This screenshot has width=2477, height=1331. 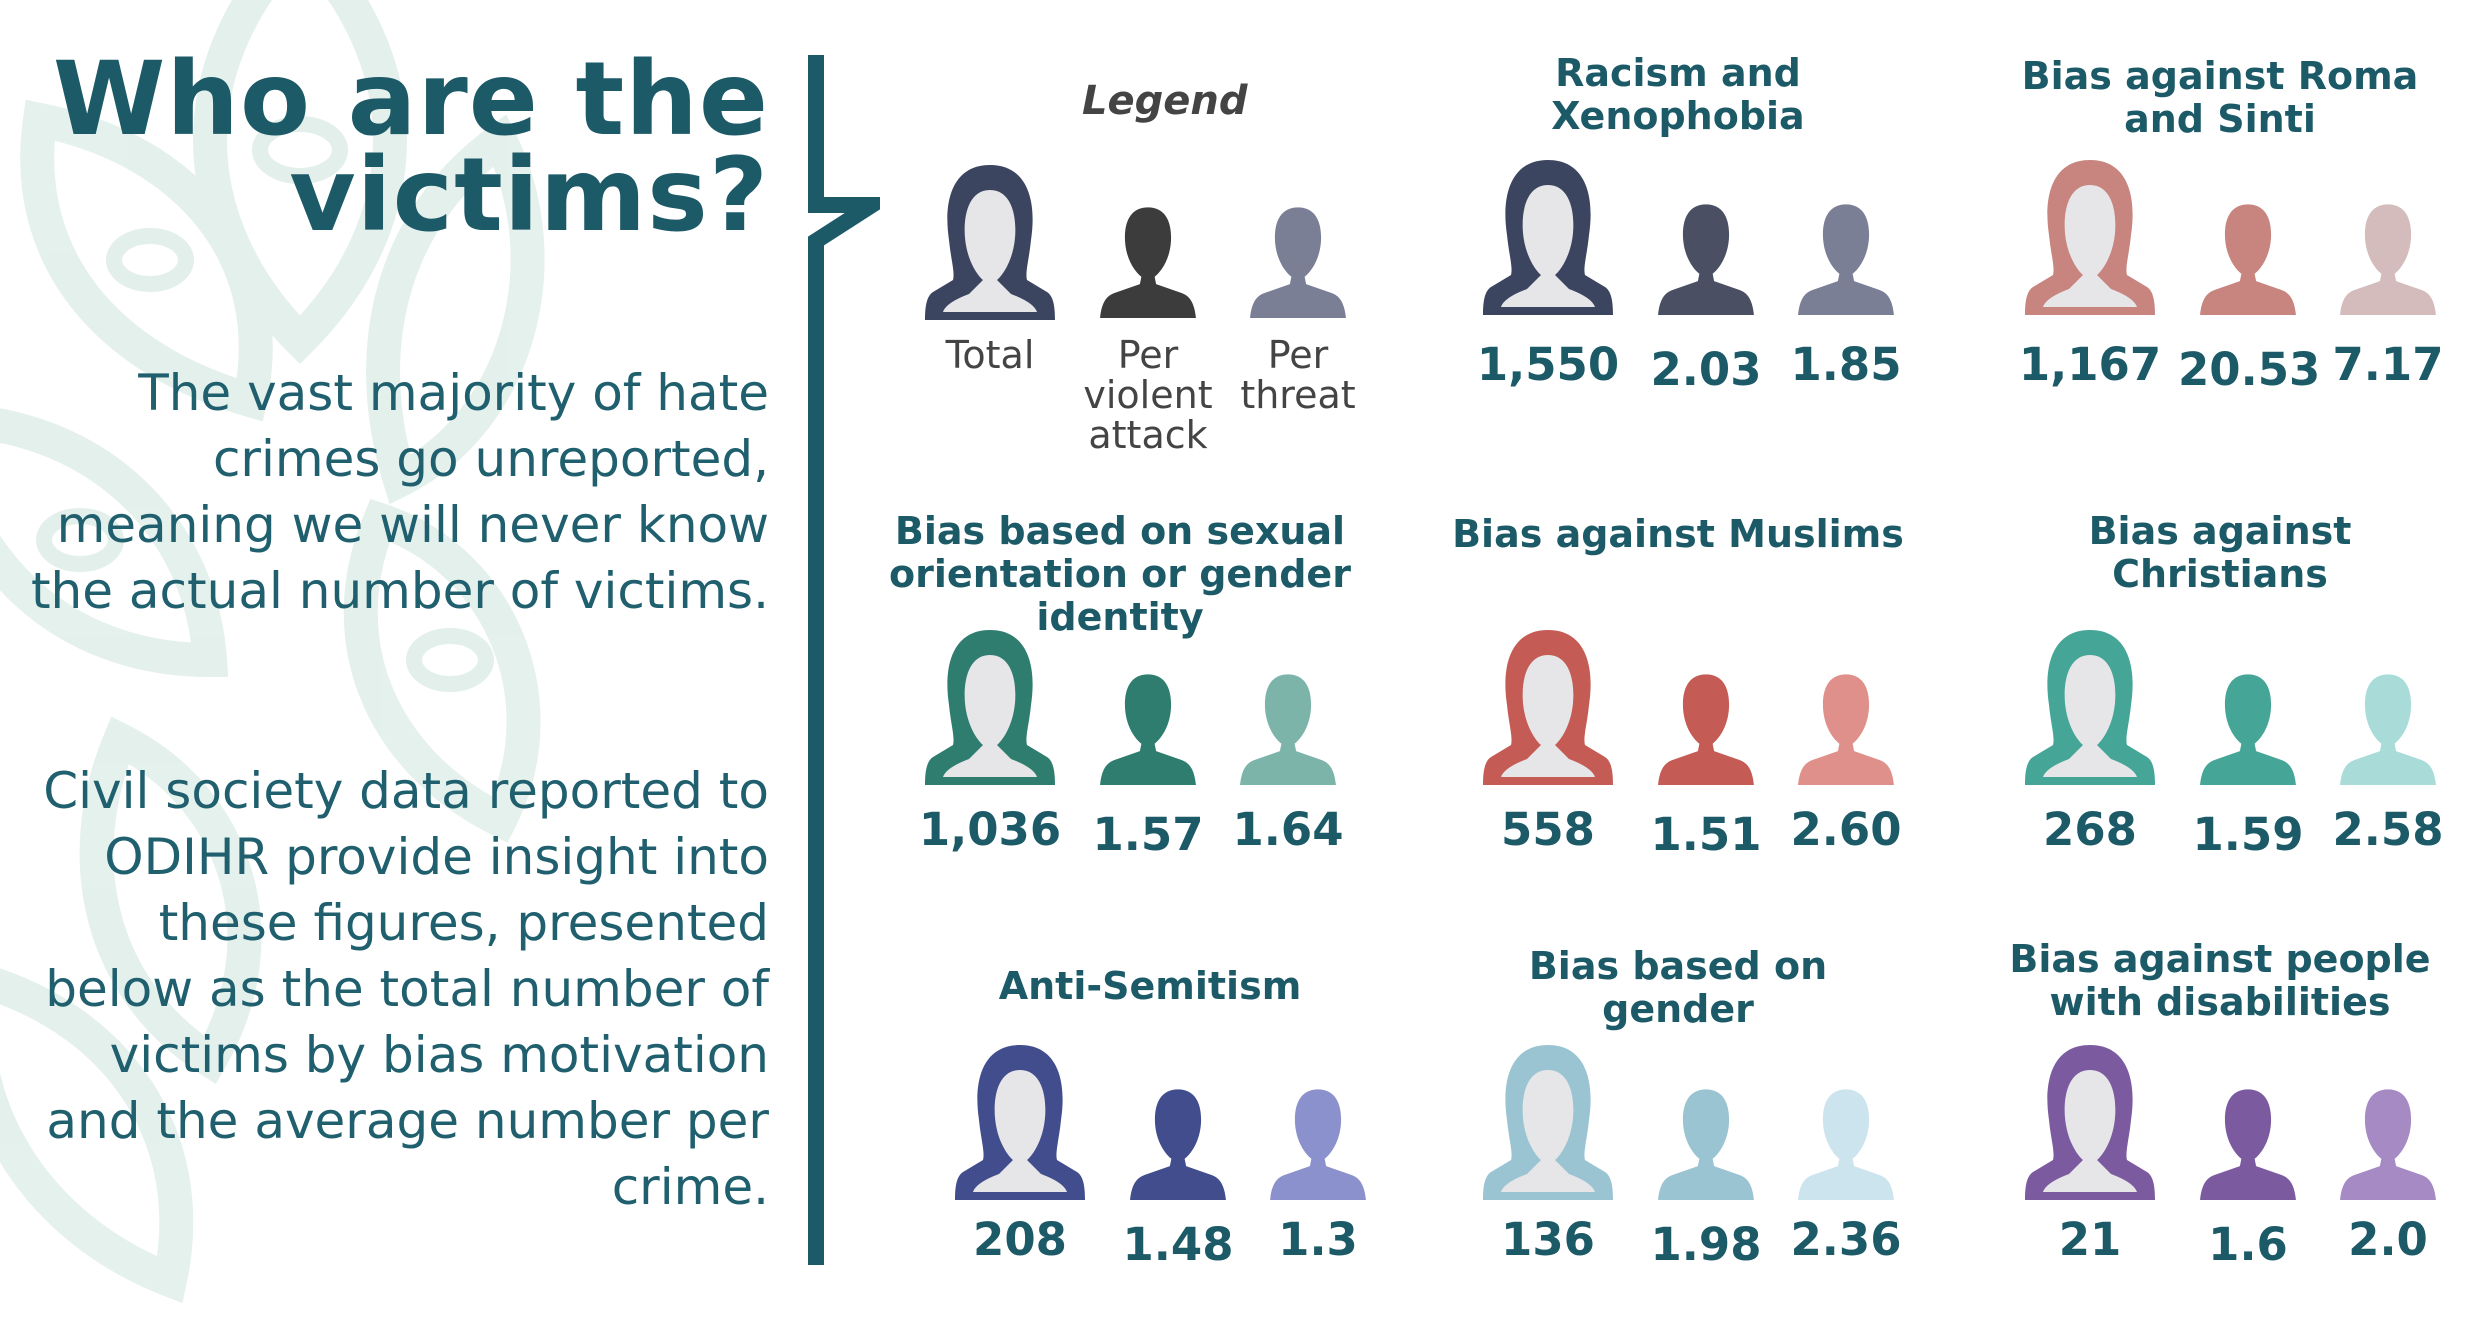 What do you see at coordinates (1846, 1239) in the screenshot?
I see `per-threat-value: 2.36` at bounding box center [1846, 1239].